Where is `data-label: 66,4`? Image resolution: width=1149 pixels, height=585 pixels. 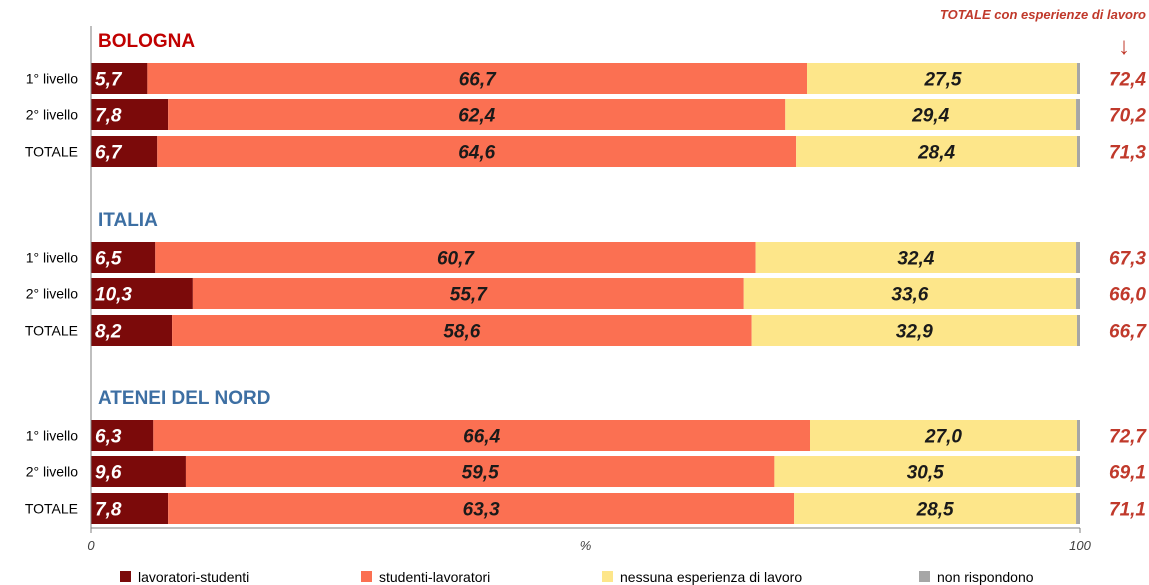 data-label: 66,4 is located at coordinates (481, 437).